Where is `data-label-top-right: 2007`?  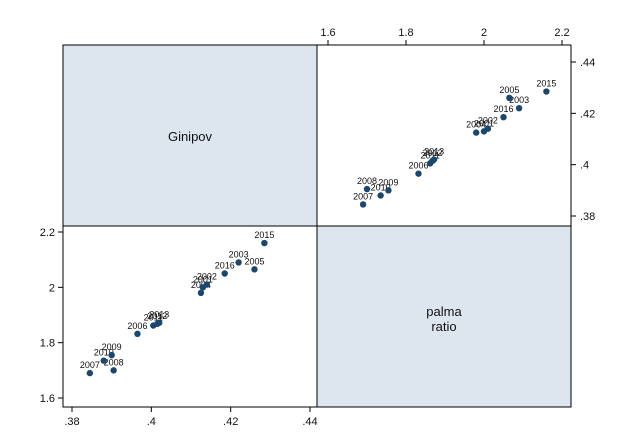
data-label-top-right: 2007 is located at coordinates (363, 196).